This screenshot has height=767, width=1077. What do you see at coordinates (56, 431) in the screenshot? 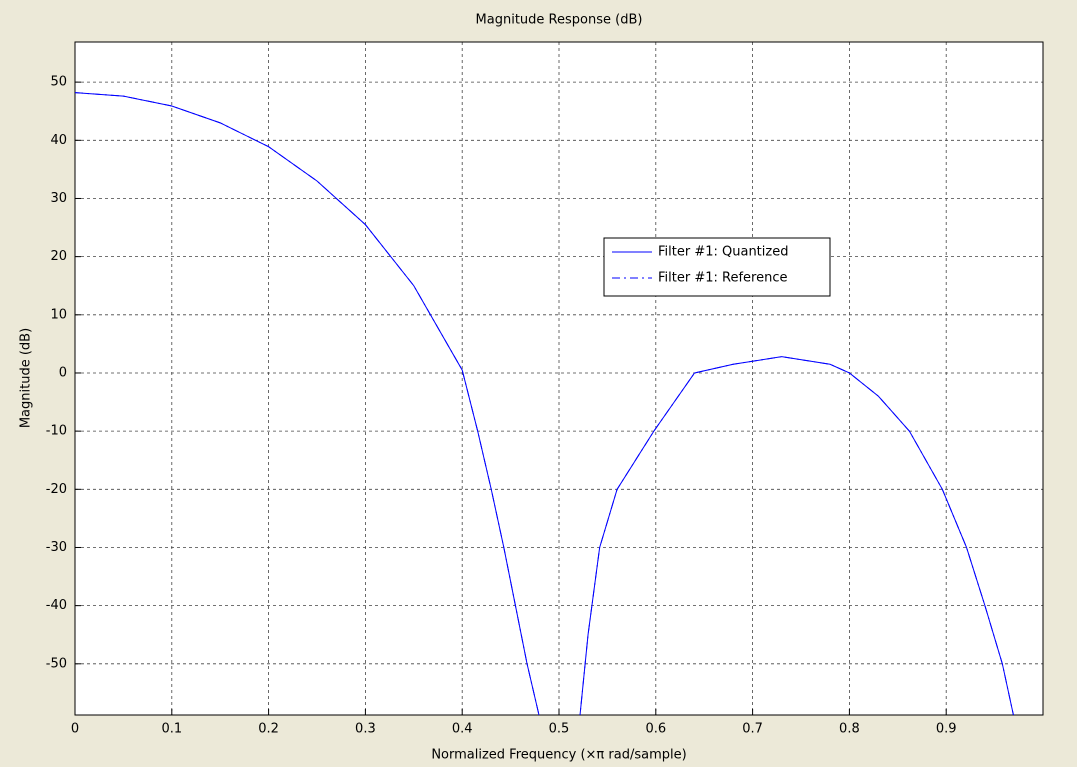
I see `y-tick-label: -10` at bounding box center [56, 431].